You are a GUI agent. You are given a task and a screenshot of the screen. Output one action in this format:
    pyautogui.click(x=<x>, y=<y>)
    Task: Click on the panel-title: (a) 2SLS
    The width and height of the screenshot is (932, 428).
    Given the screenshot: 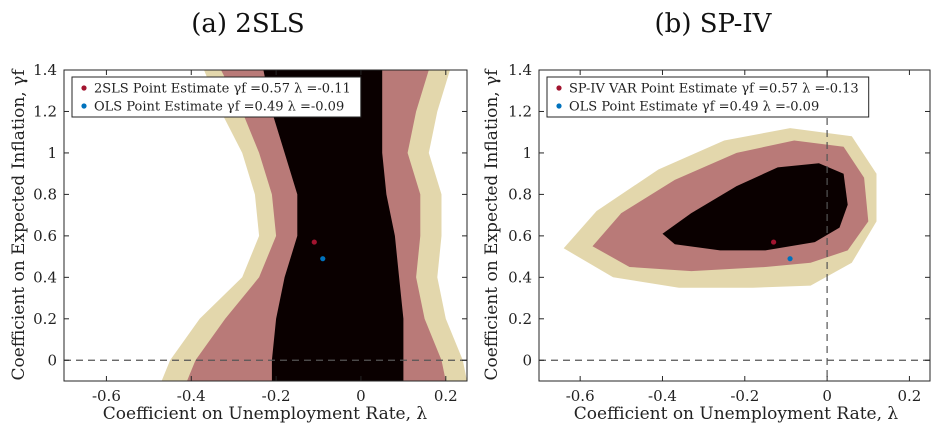 What is the action you would take?
    pyautogui.click(x=247, y=24)
    